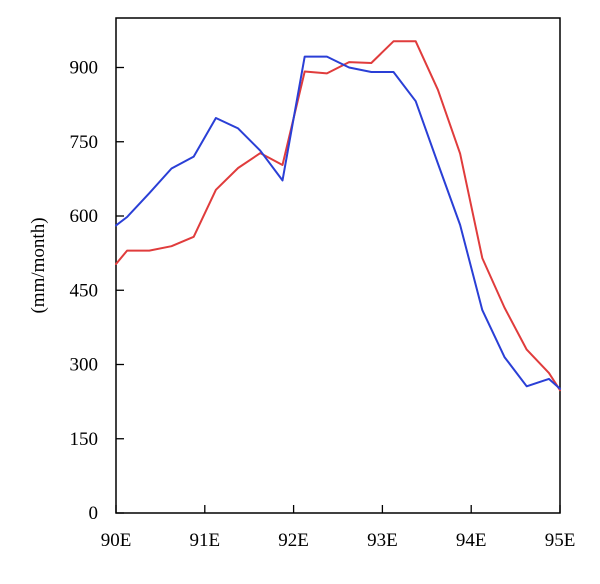 This screenshot has height=584, width=600. What do you see at coordinates (84, 290) in the screenshot?
I see `y-tick-label: 450` at bounding box center [84, 290].